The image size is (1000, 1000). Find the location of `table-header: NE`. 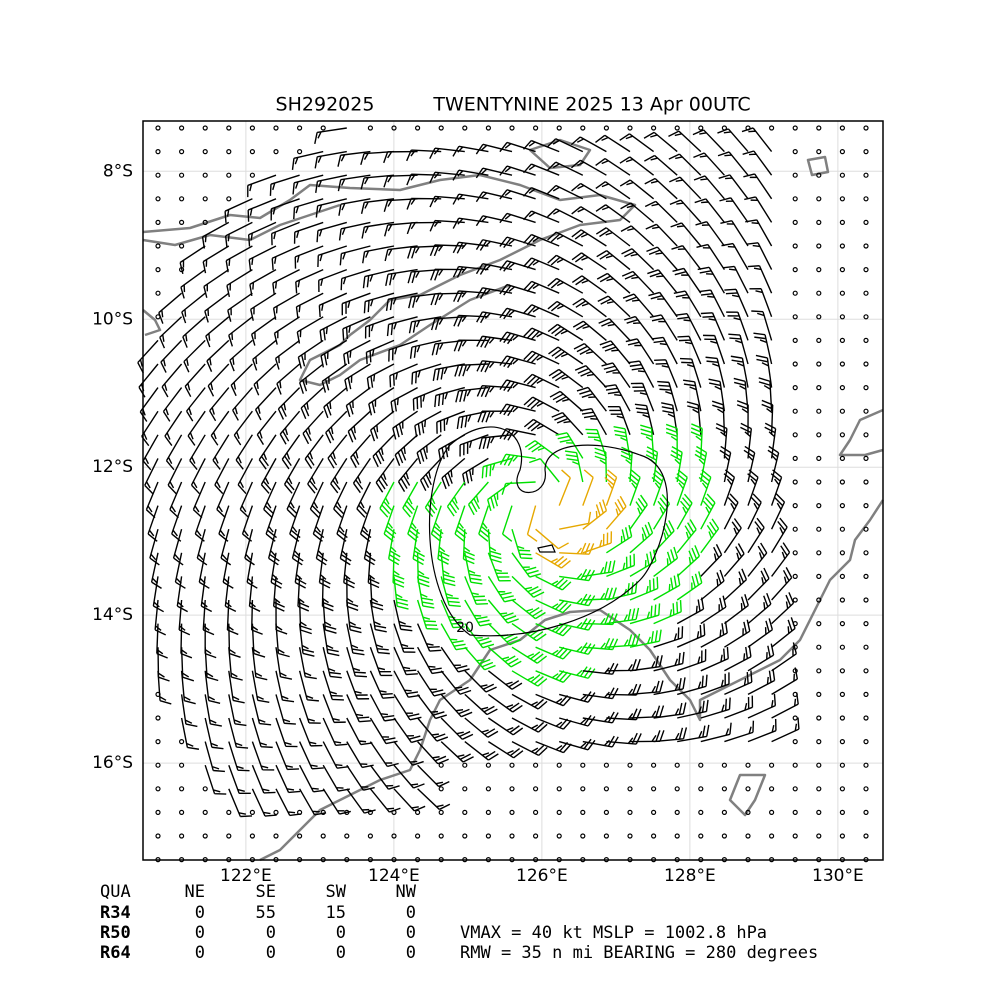

table-header: NE is located at coordinates (195, 892).